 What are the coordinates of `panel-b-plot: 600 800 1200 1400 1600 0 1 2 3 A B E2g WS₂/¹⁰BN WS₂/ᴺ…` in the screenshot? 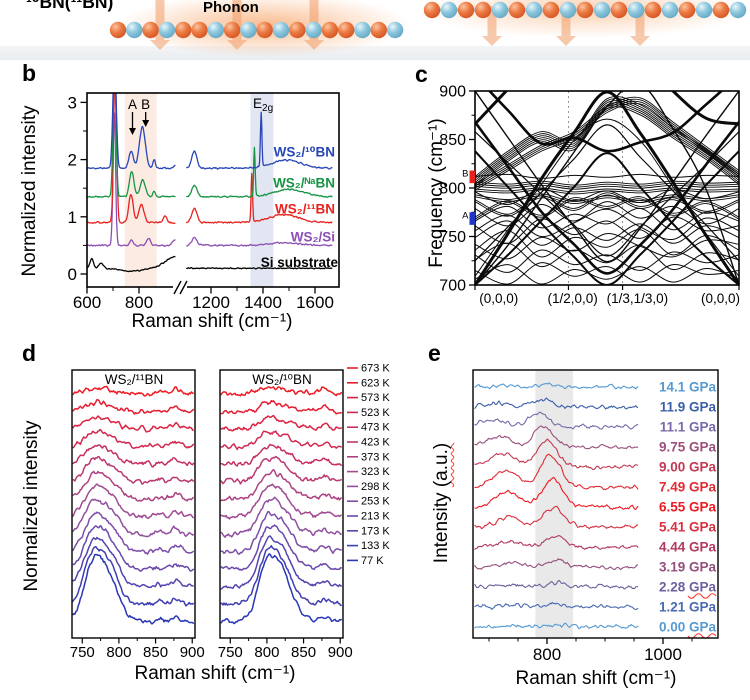 It's located at (204, 202).